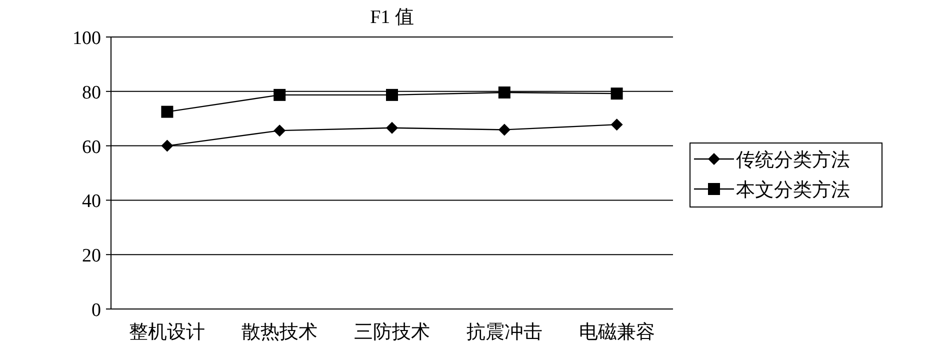 This screenshot has width=945, height=357. Describe the element at coordinates (91, 201) in the screenshot. I see `y-tick-label: 40` at that location.